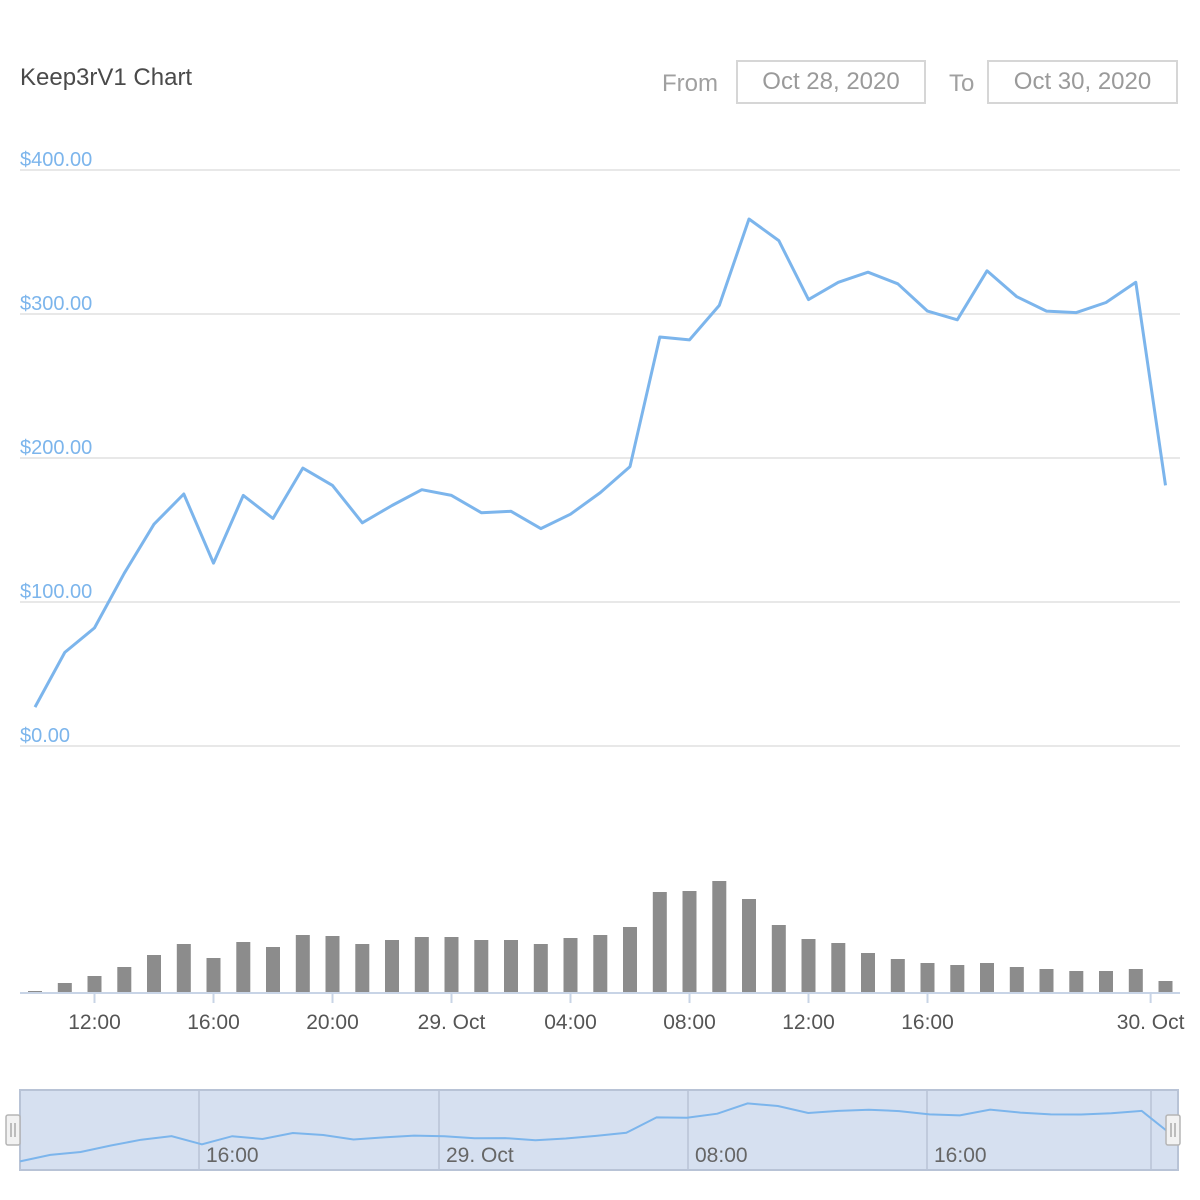 The image size is (1200, 1200). I want to click on y-axis-label: $0.00, so click(45, 736).